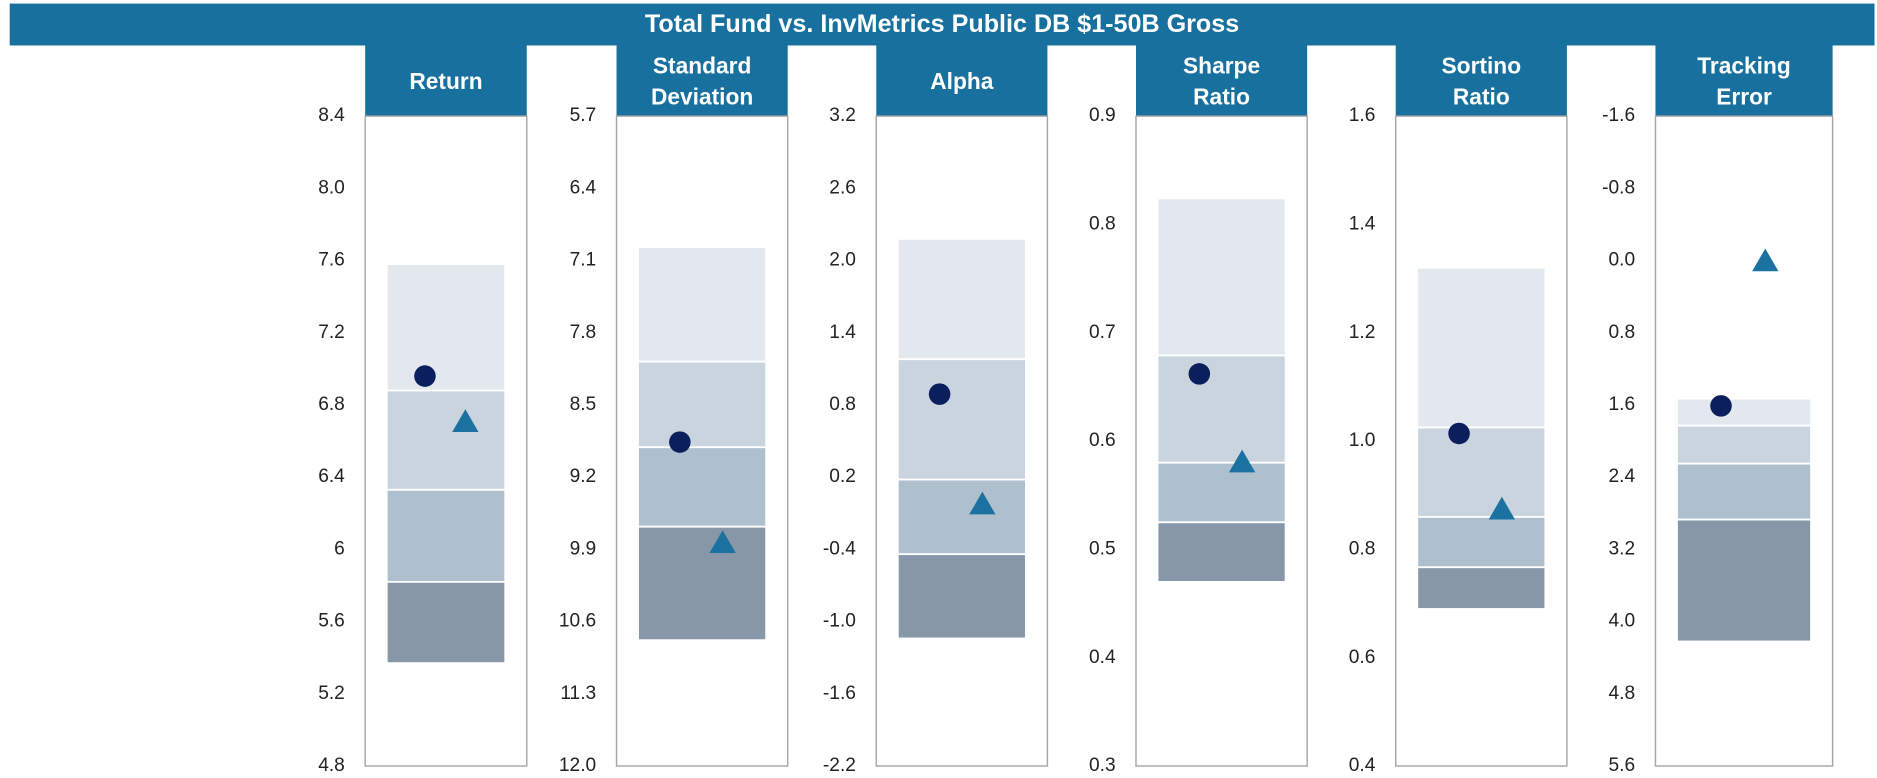 The width and height of the screenshot is (1877, 778). I want to click on y-tick-label: 10.6, so click(577, 621).